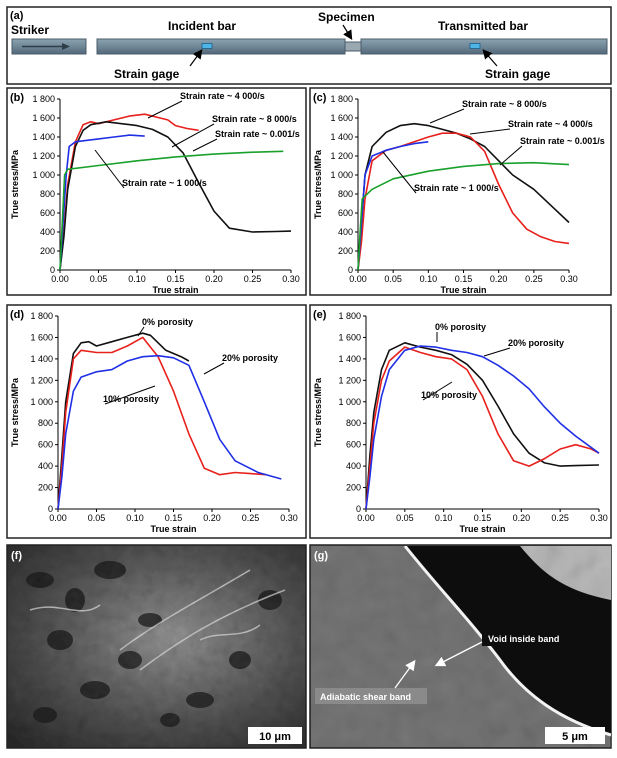 The image size is (617, 758). I want to click on x-axis-label-c: True strain, so click(463, 290).